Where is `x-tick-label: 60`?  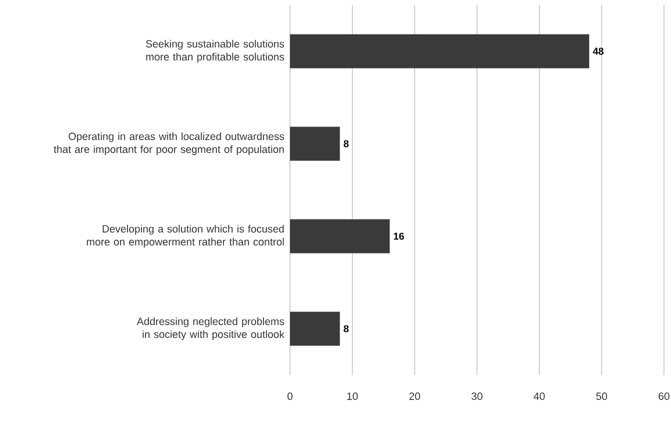 x-tick-label: 60 is located at coordinates (664, 396).